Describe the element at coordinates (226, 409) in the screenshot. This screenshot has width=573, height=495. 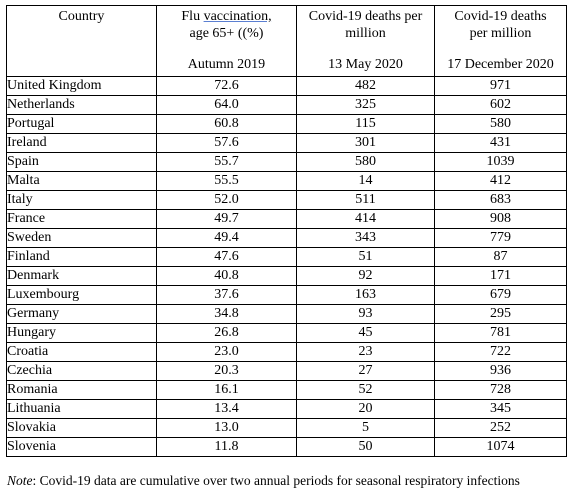
I see `cell-flu-vaccination: 13.4` at that location.